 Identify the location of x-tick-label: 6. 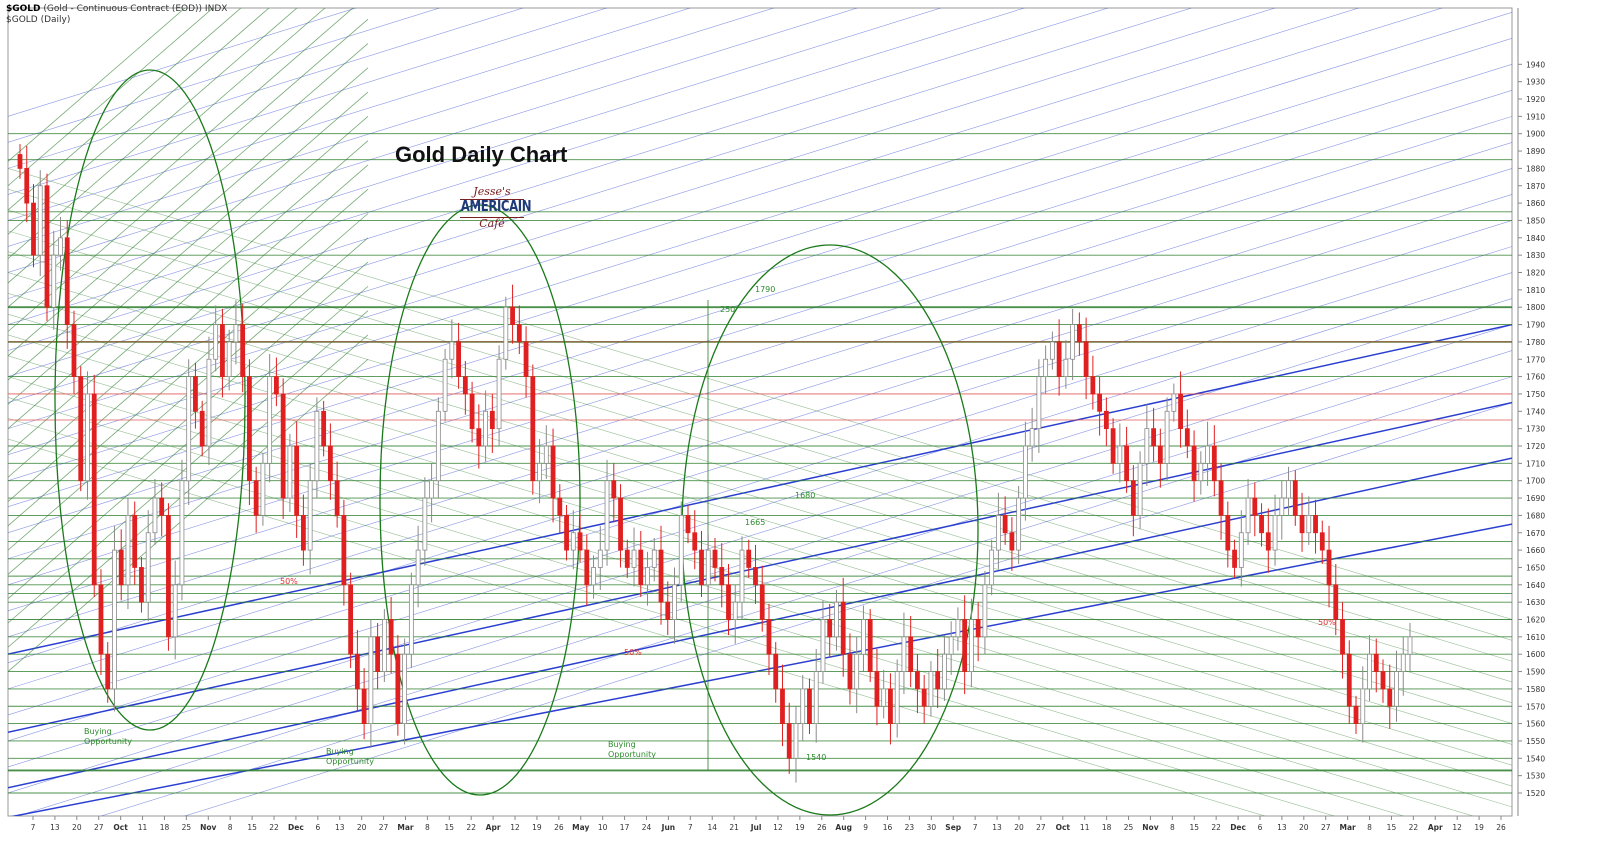
(1260, 827).